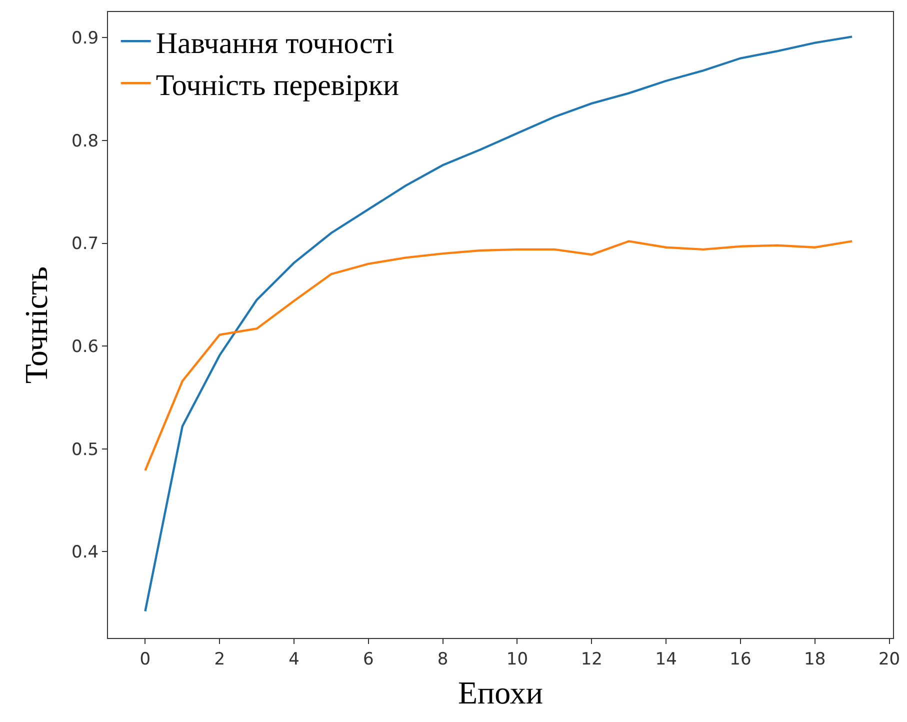 This screenshot has height=722, width=907. Describe the element at coordinates (517, 659) in the screenshot. I see `x-tick-label: 10` at that location.